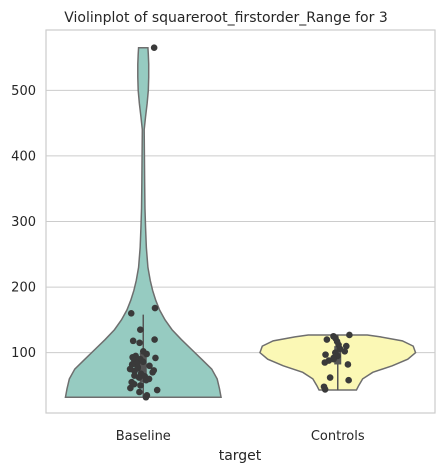  I want to click on iqr-box-baseline, so click(143, 367).